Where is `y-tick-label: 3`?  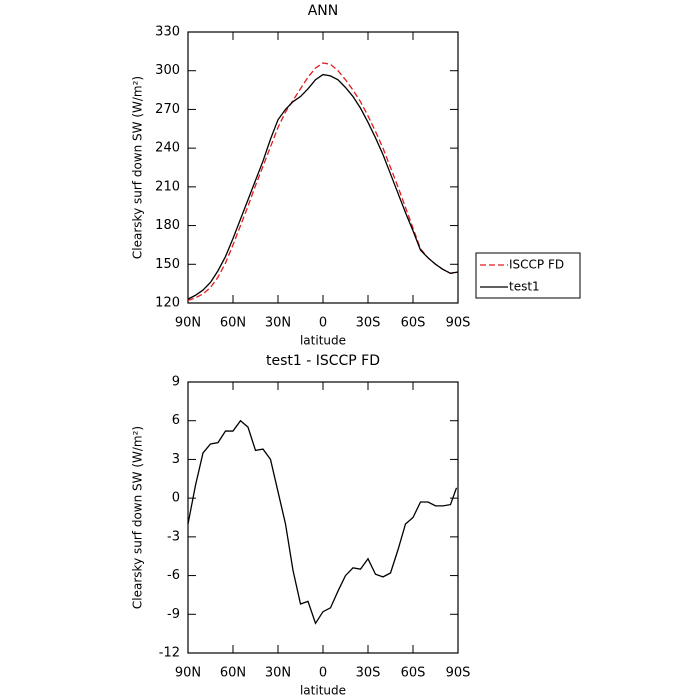
y-tick-label: 3 is located at coordinates (176, 459).